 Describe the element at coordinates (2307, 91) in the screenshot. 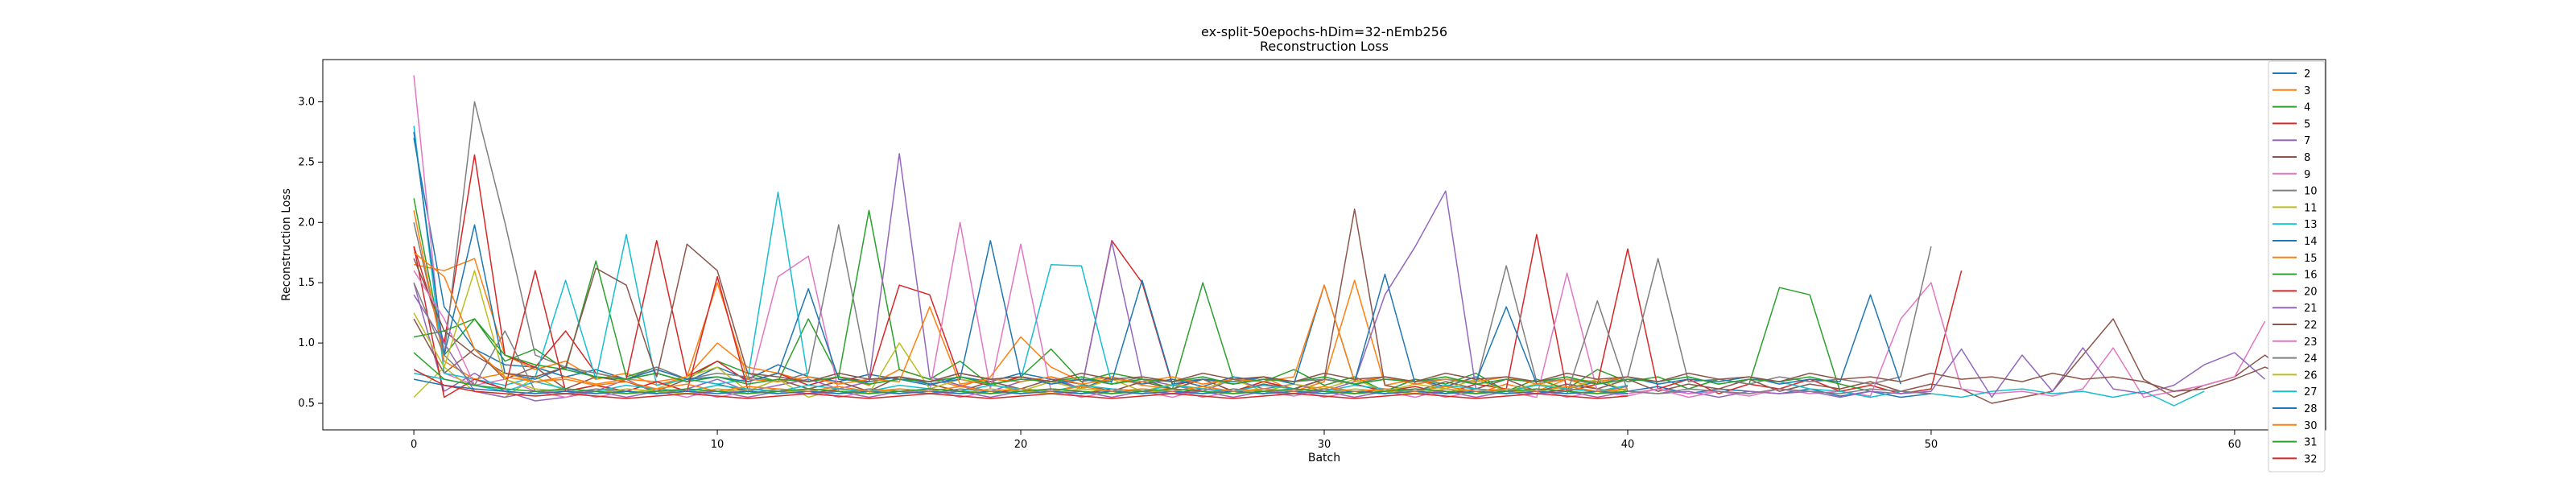

I see `legend-label: 3` at that location.